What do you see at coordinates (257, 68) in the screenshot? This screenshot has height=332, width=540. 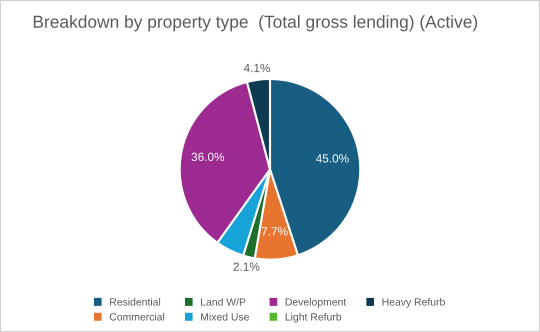 I see `data-label: 4.1%` at bounding box center [257, 68].